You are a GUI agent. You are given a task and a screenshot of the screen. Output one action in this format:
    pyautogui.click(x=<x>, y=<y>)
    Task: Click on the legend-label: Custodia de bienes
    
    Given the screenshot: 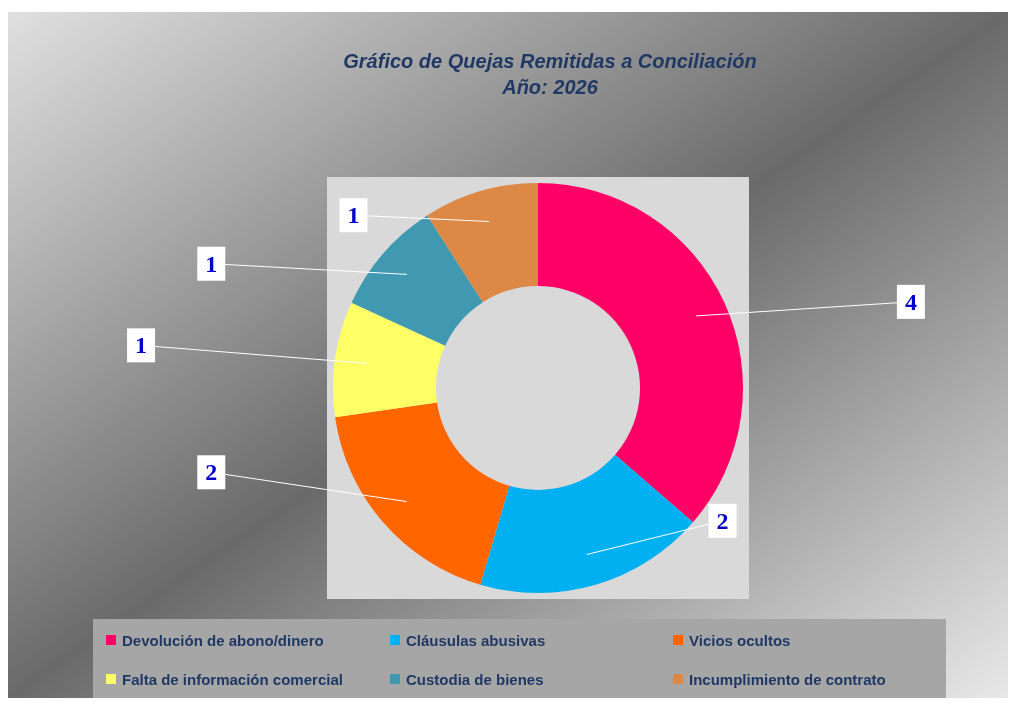 What is the action you would take?
    pyautogui.click(x=475, y=679)
    